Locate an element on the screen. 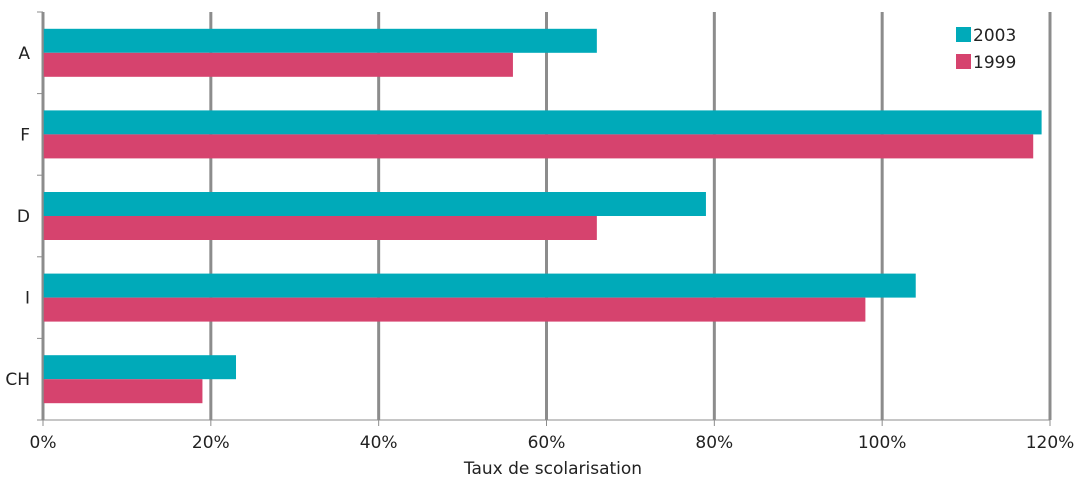  x-tick-label: 100% is located at coordinates (882, 443).